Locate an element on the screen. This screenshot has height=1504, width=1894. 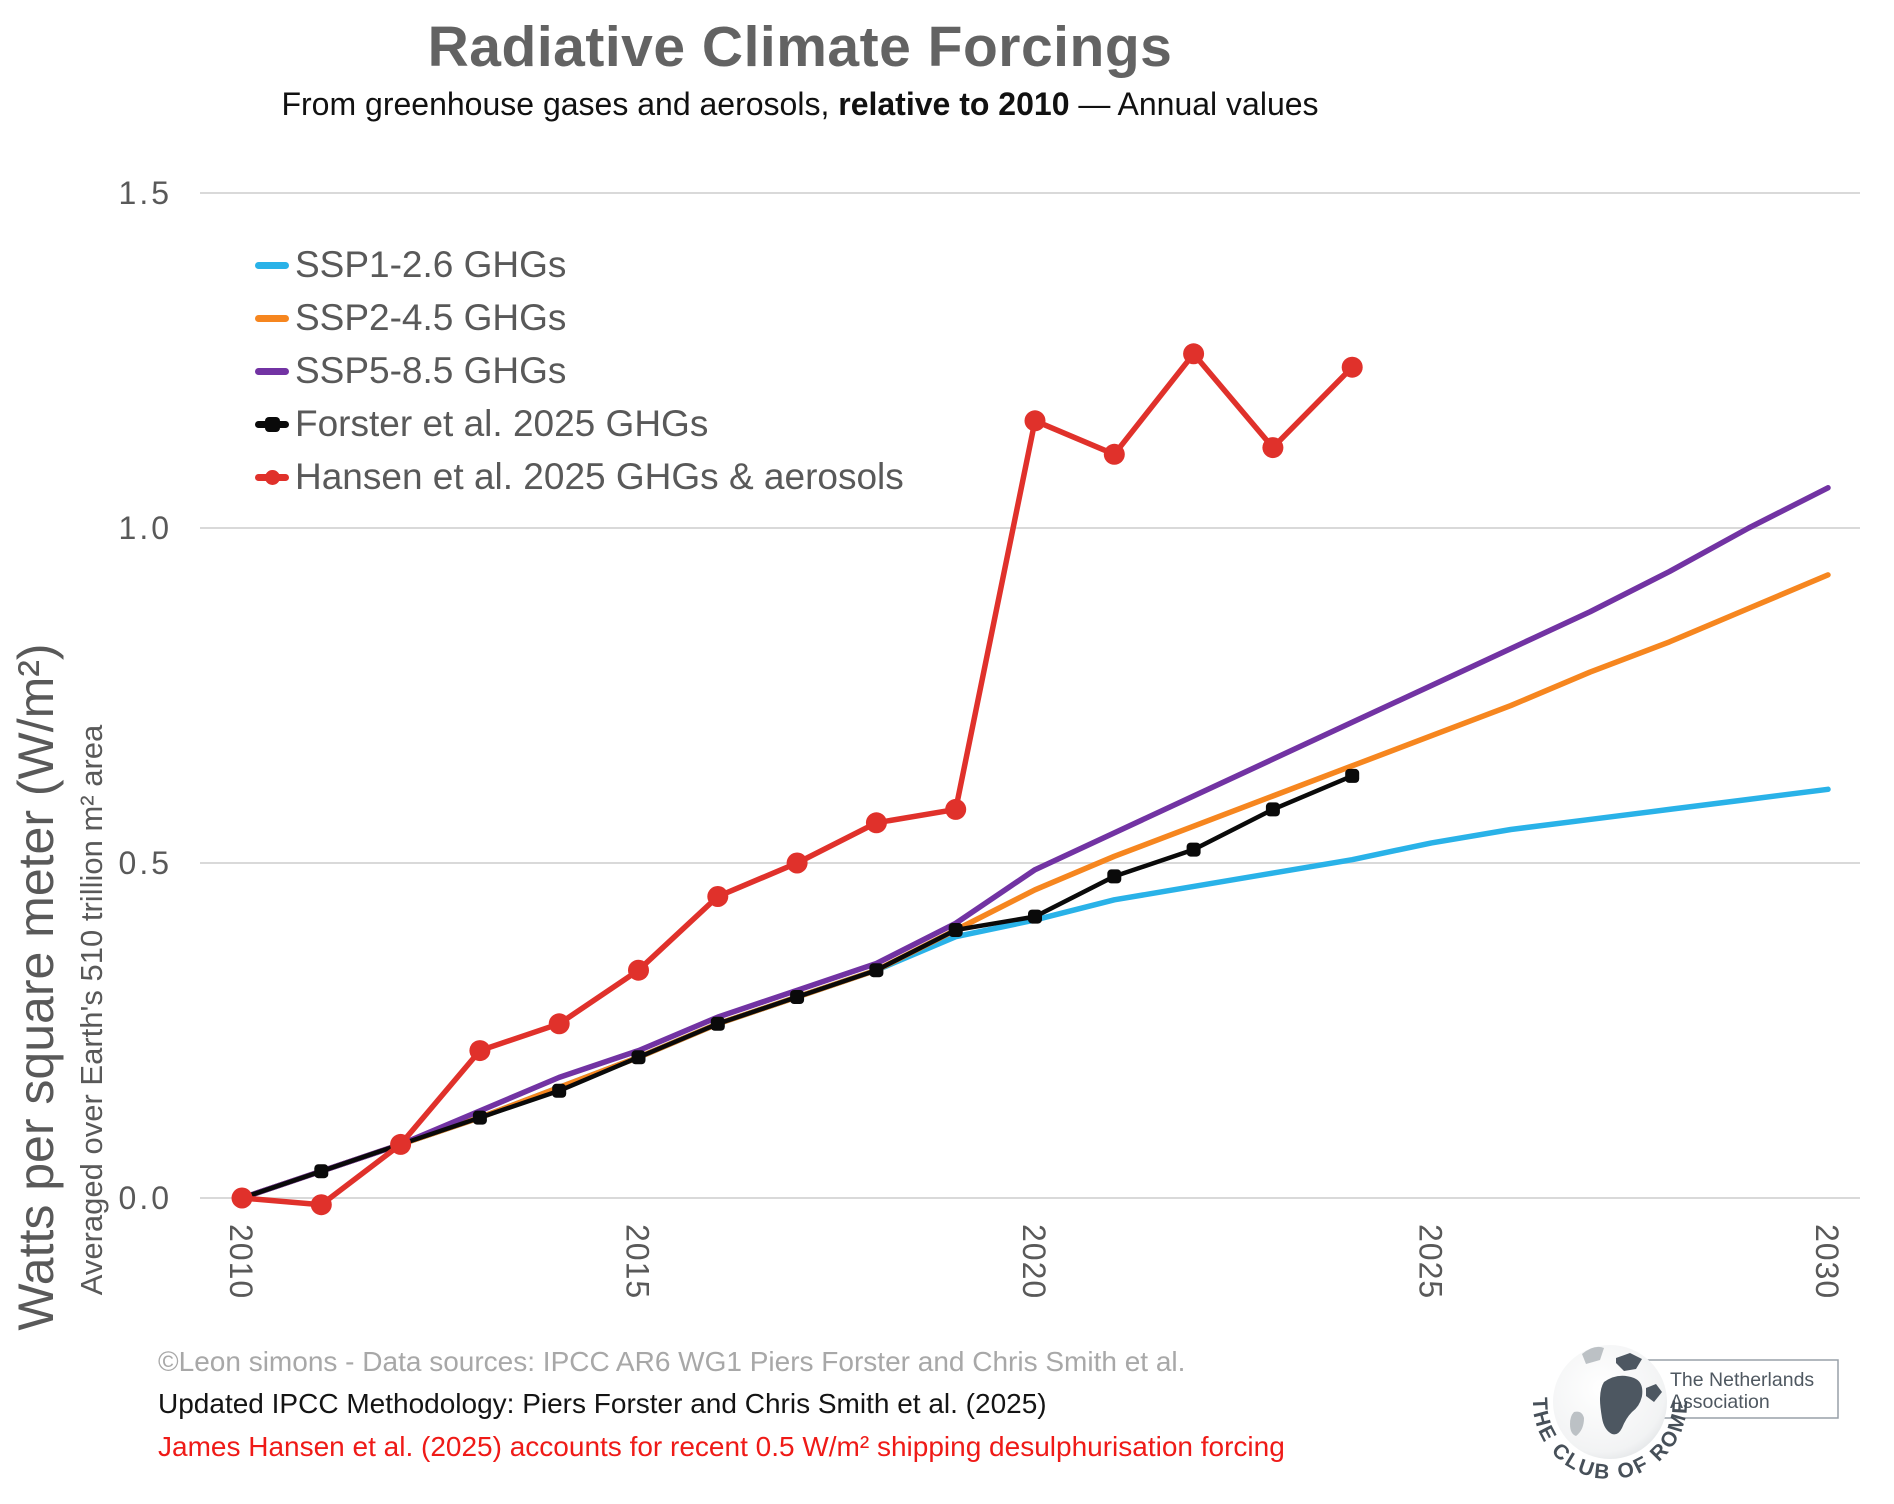
association-name-line1: The Netherlands is located at coordinates (1742, 1380).